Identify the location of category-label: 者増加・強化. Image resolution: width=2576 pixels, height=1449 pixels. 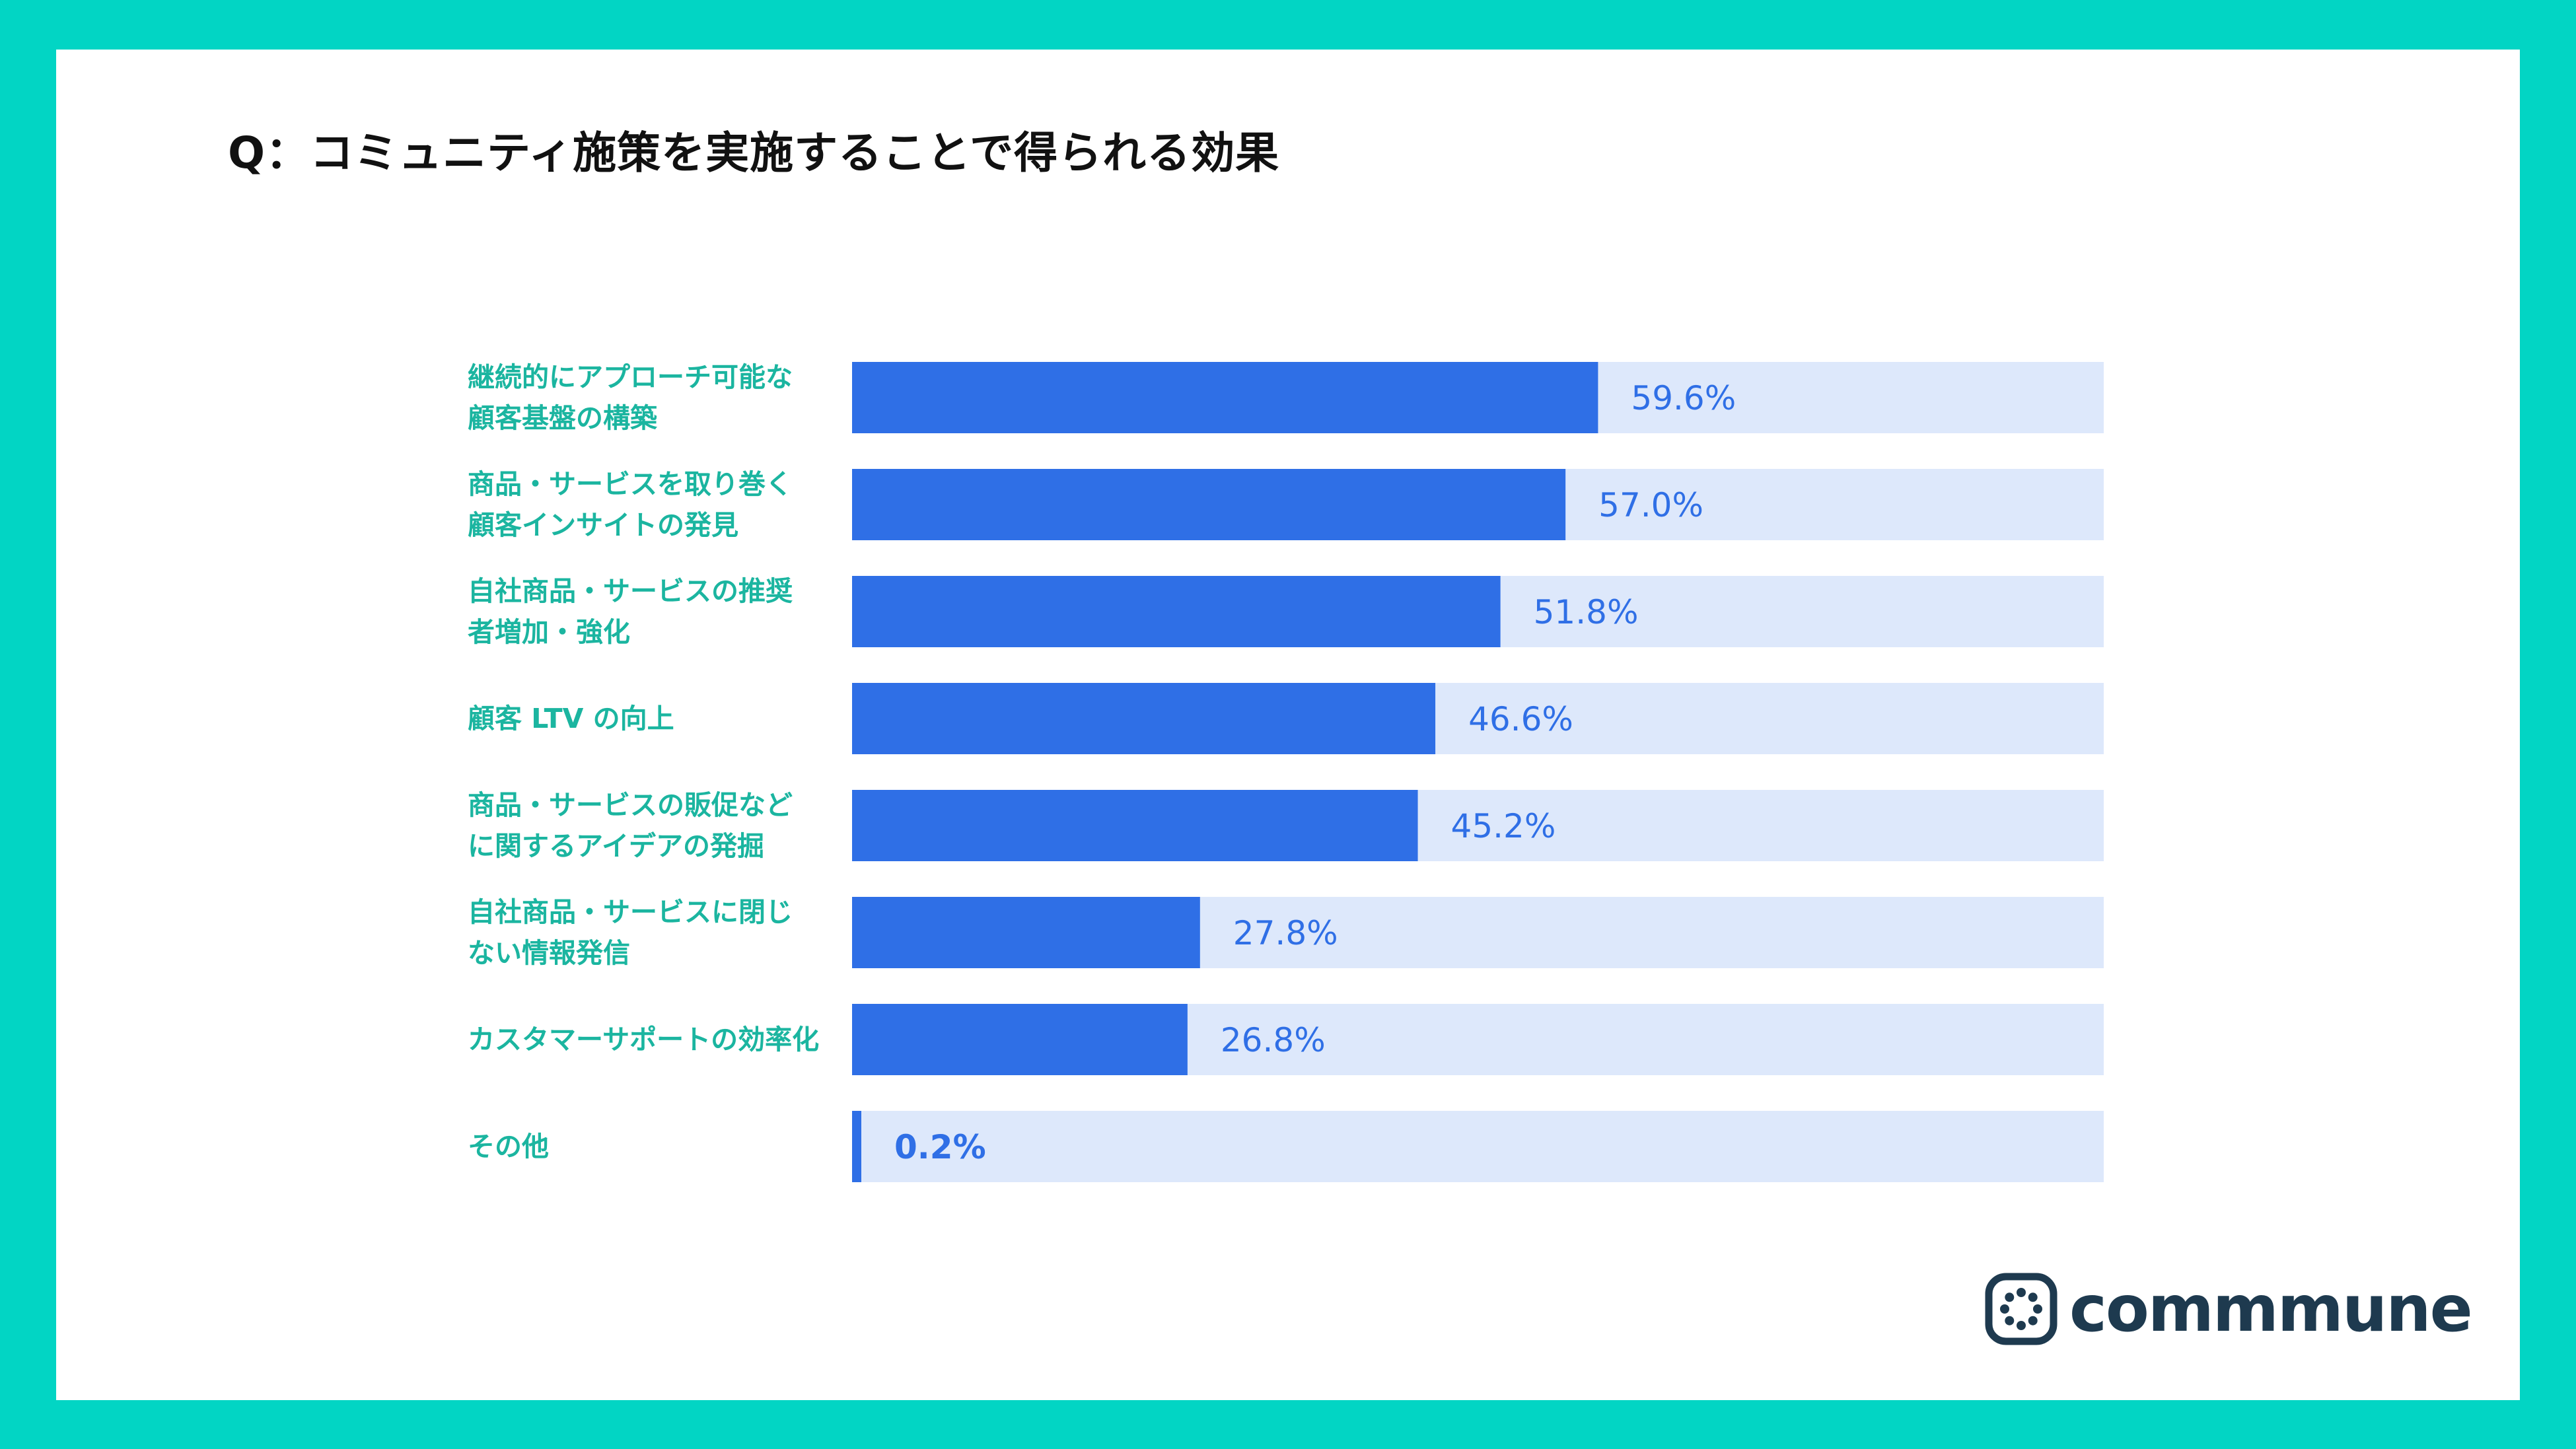
(549, 632).